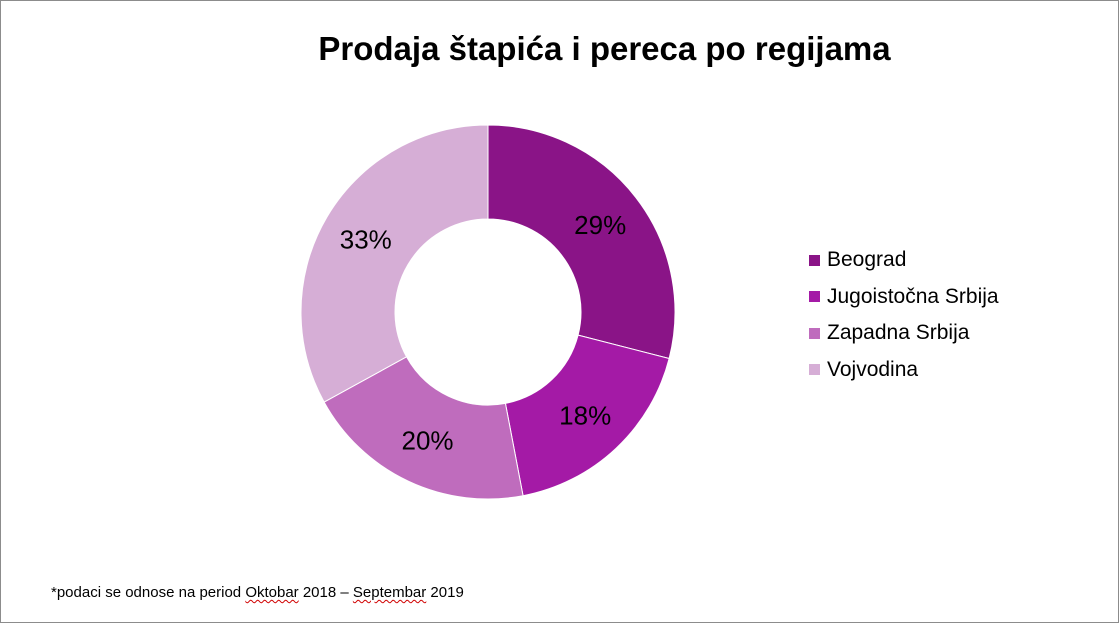 The width and height of the screenshot is (1119, 623). I want to click on legend-item-jugoistocna-srbija: Jugoistočna Srbija, so click(904, 297).